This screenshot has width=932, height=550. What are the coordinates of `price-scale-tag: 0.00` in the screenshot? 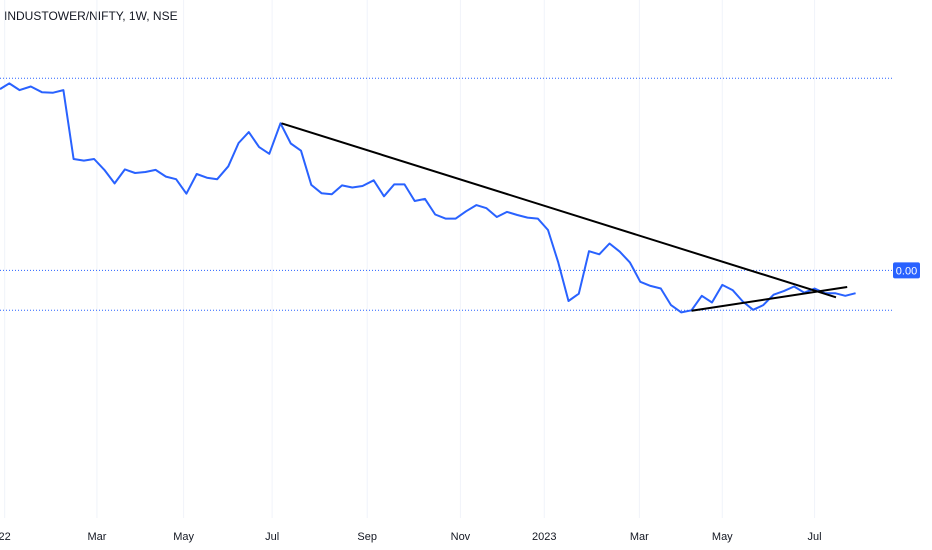 It's located at (906, 270).